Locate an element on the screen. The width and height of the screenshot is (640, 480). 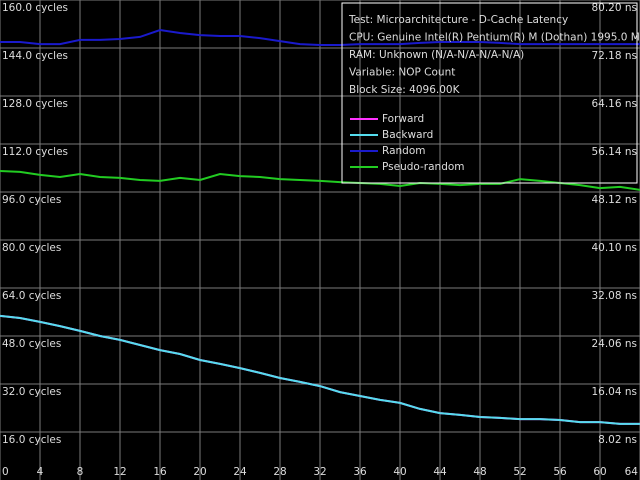
y-tick-label: 144.0 cycles is located at coordinates (35, 56).